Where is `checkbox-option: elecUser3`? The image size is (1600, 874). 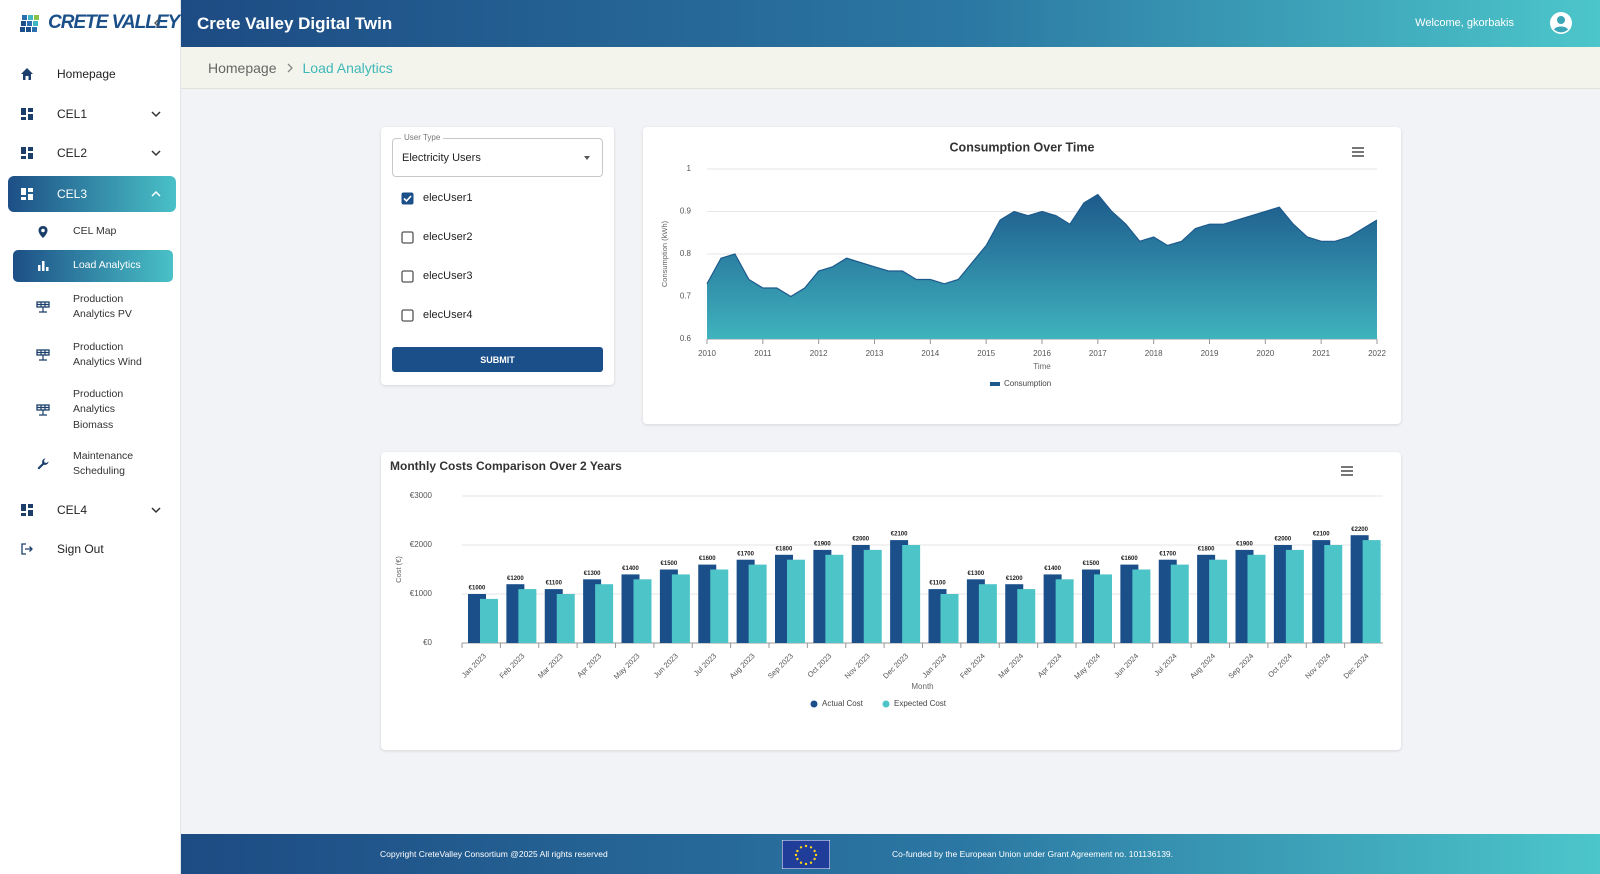 checkbox-option: elecUser3 is located at coordinates (437, 276).